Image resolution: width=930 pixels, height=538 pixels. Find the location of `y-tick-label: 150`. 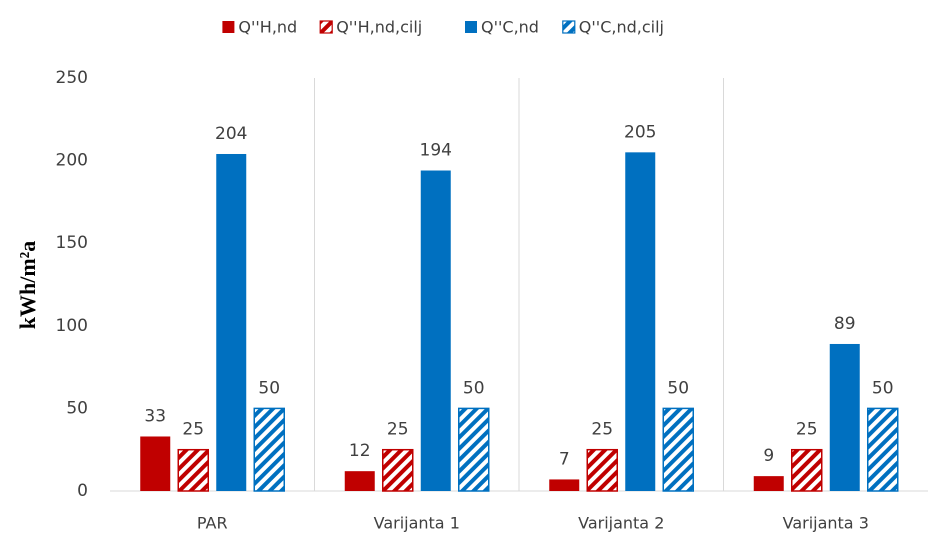

y-tick-label: 150 is located at coordinates (72, 243).